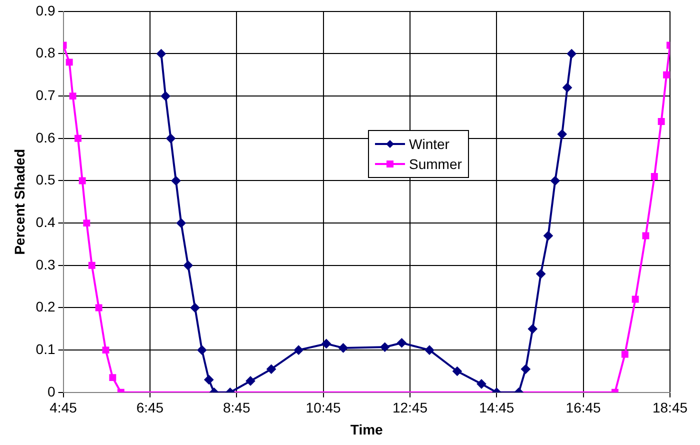  Describe the element at coordinates (496, 408) in the screenshot. I see `x-tick-label: 14:45` at that location.